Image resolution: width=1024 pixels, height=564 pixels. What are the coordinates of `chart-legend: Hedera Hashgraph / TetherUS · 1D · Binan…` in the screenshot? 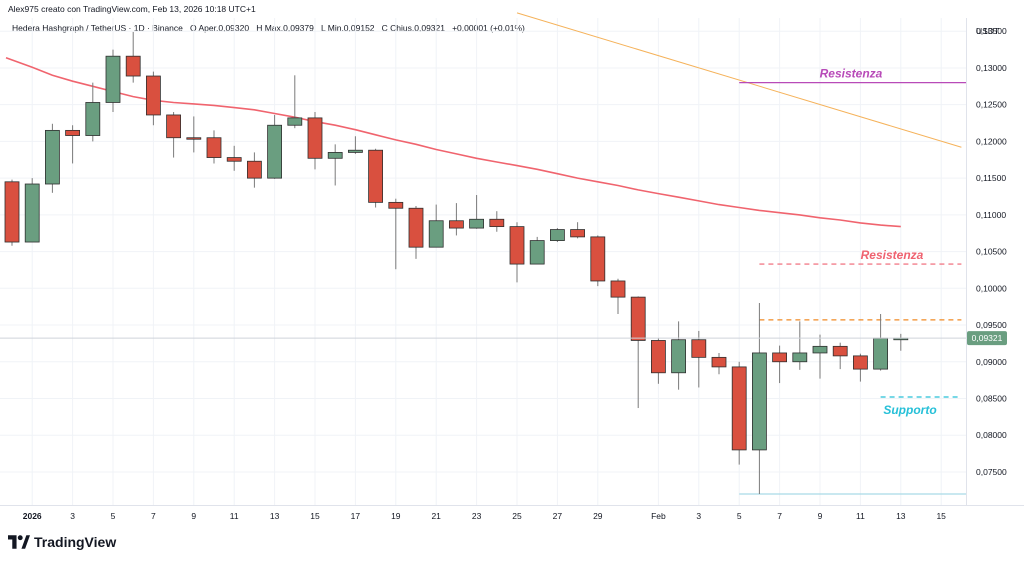 It's located at (268, 28).